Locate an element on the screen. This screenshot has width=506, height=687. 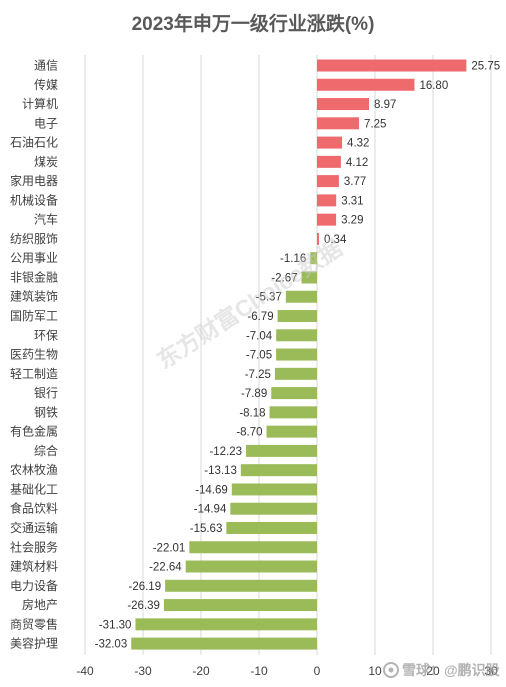
category-label: 通信 is located at coordinates (46, 66).